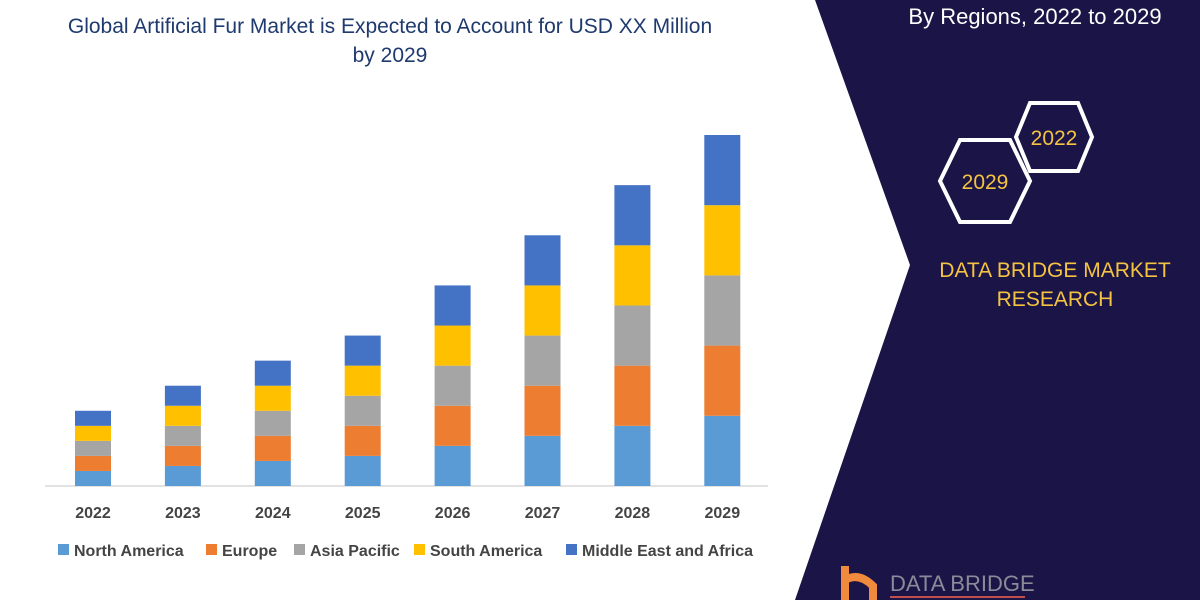 This screenshot has width=1200, height=600. What do you see at coordinates (667, 551) in the screenshot?
I see `legend-label: Middle East and Africa` at bounding box center [667, 551].